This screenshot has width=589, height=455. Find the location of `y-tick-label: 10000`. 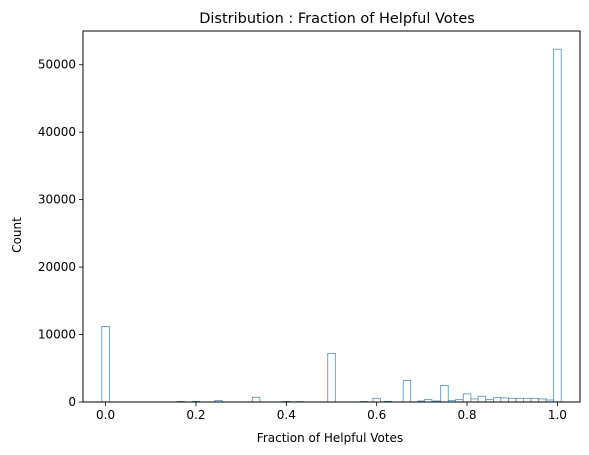

y-tick-label: 10000 is located at coordinates (57, 335).